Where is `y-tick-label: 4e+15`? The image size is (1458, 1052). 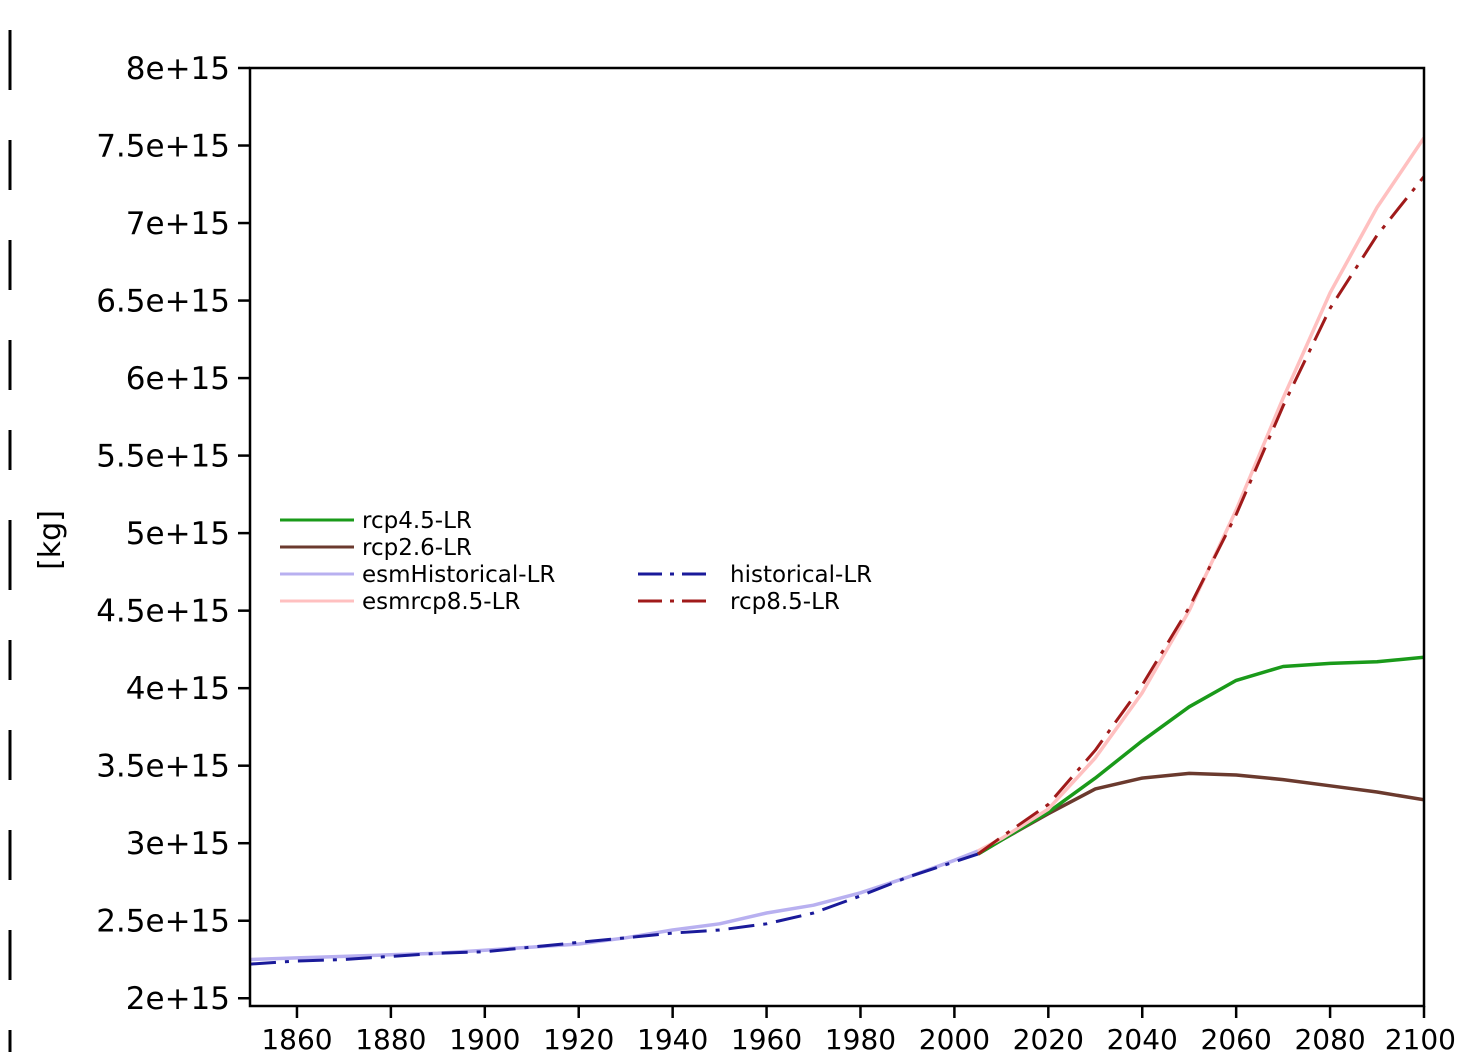 y-tick-label: 4e+15 is located at coordinates (178, 689).